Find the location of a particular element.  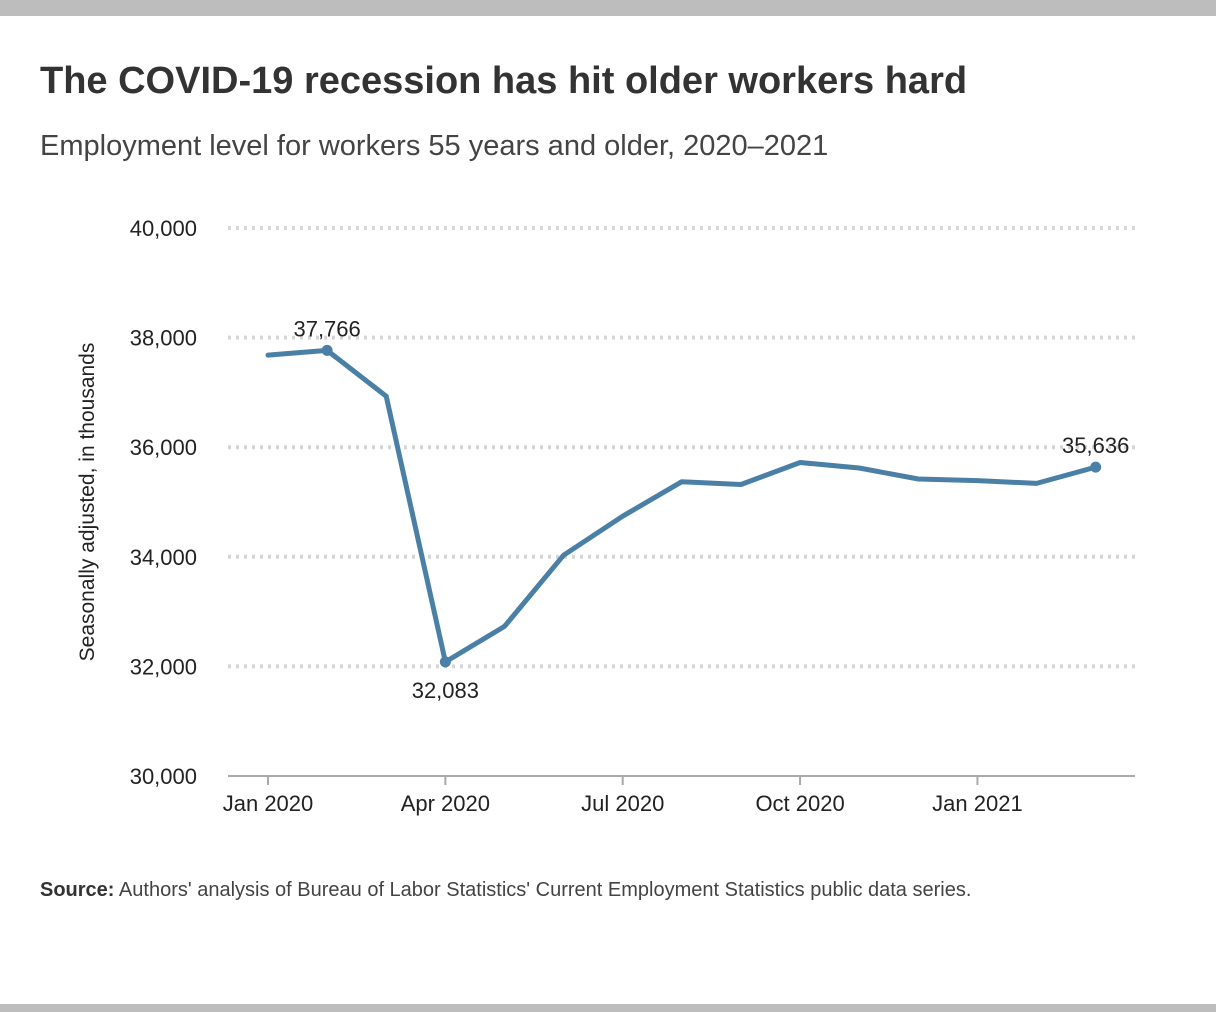

y-tick-label: 40,000 is located at coordinates (163, 228).